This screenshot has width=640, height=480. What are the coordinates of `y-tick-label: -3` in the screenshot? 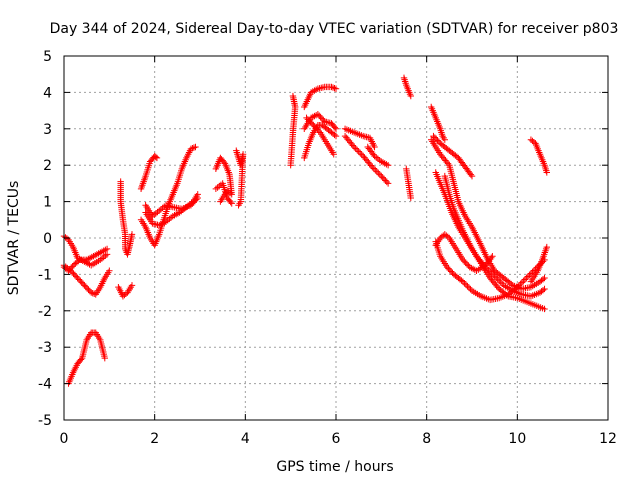 It's located at (45, 348).